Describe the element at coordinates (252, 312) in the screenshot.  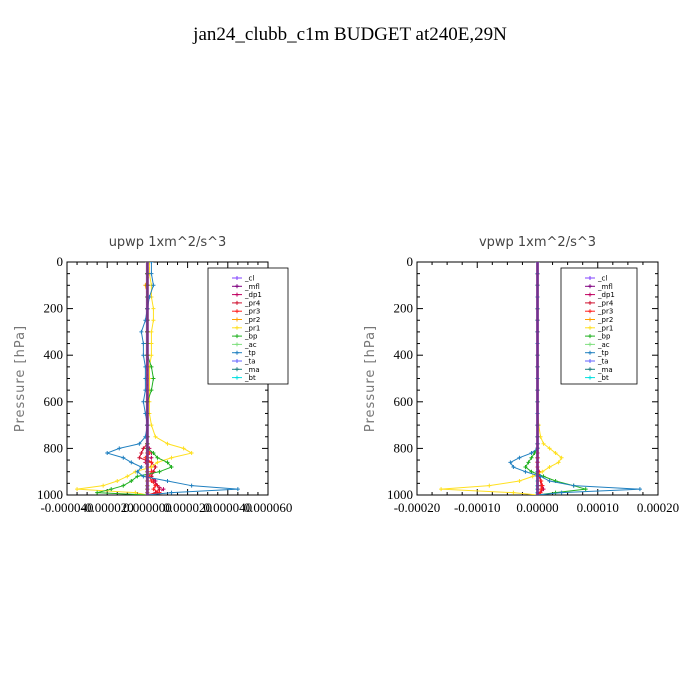
I see `legend-label: _pr3` at that location.